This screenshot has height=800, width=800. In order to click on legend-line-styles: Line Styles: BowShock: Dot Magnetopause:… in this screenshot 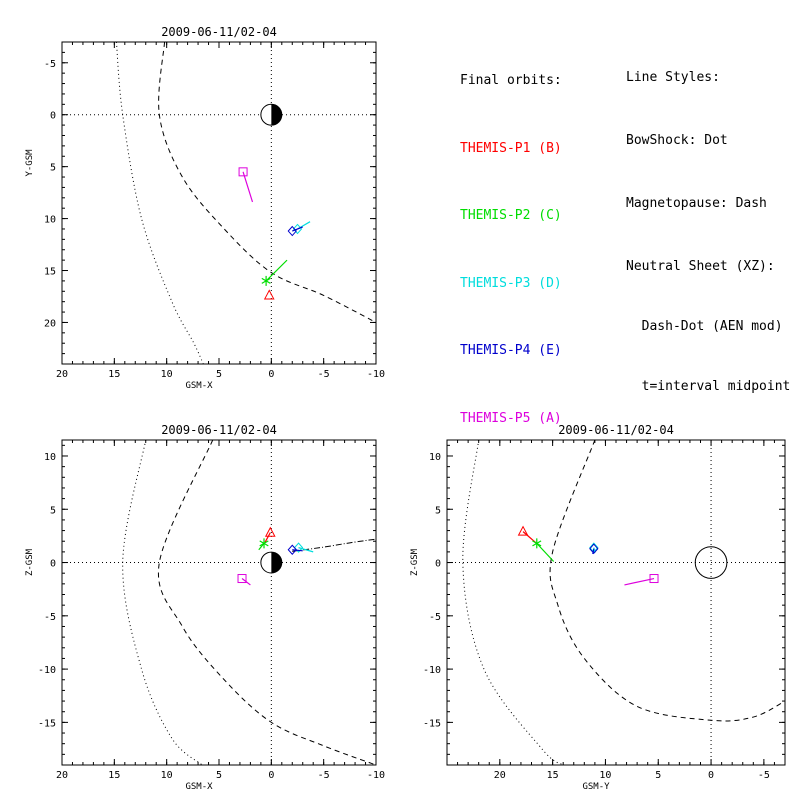, I will do `click(708, 220)`.